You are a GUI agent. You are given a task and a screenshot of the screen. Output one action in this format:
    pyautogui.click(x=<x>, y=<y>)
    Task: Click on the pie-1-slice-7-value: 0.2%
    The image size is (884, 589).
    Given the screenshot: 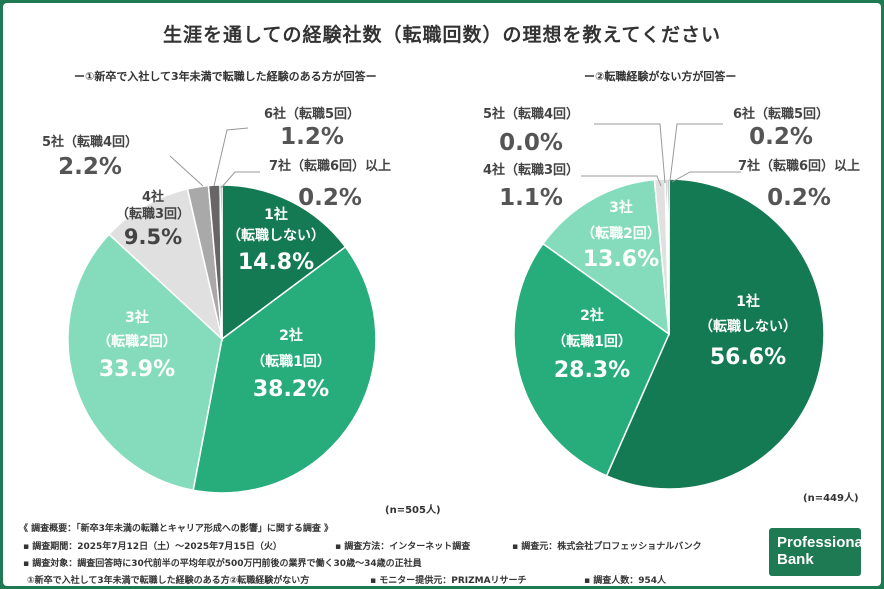 What is the action you would take?
    pyautogui.click(x=330, y=198)
    